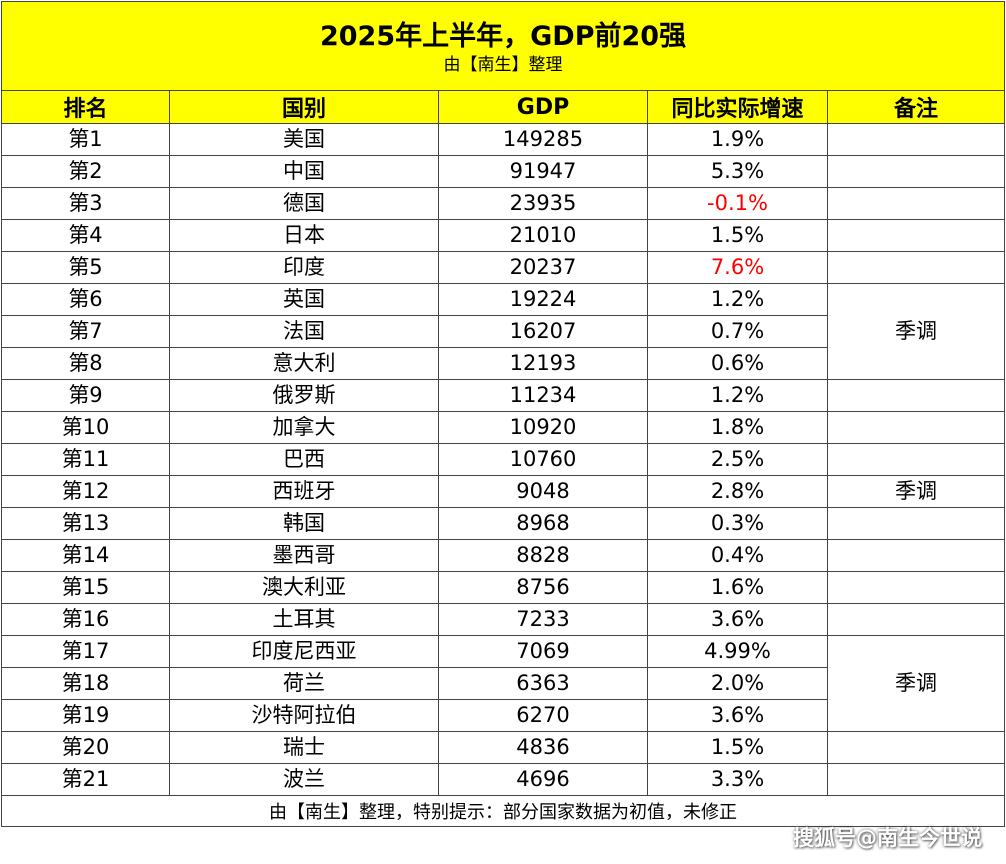 This screenshot has height=864, width=1006. What do you see at coordinates (85, 555) in the screenshot?
I see `rank-cell: 第14` at bounding box center [85, 555].